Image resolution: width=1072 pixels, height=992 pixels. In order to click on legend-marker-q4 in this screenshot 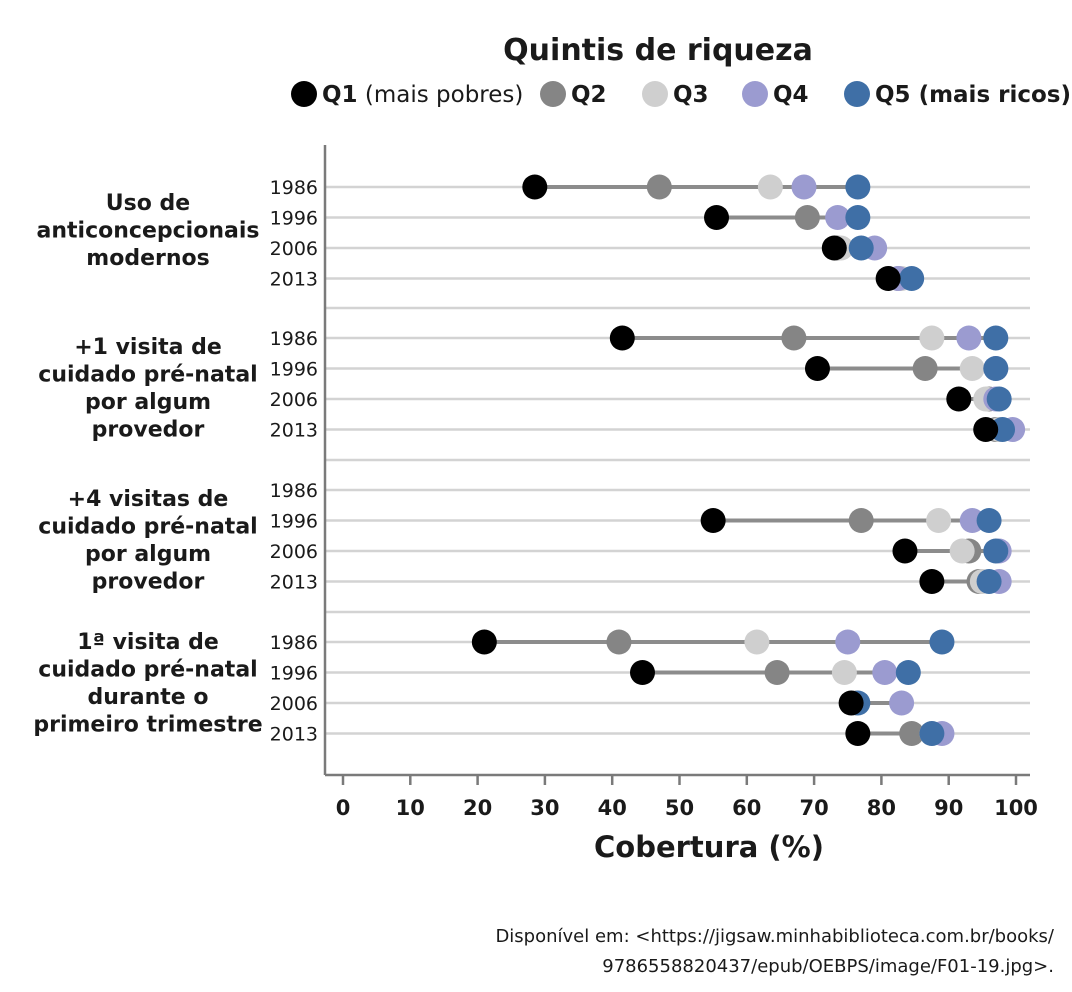, I will do `click(755, 94)`.